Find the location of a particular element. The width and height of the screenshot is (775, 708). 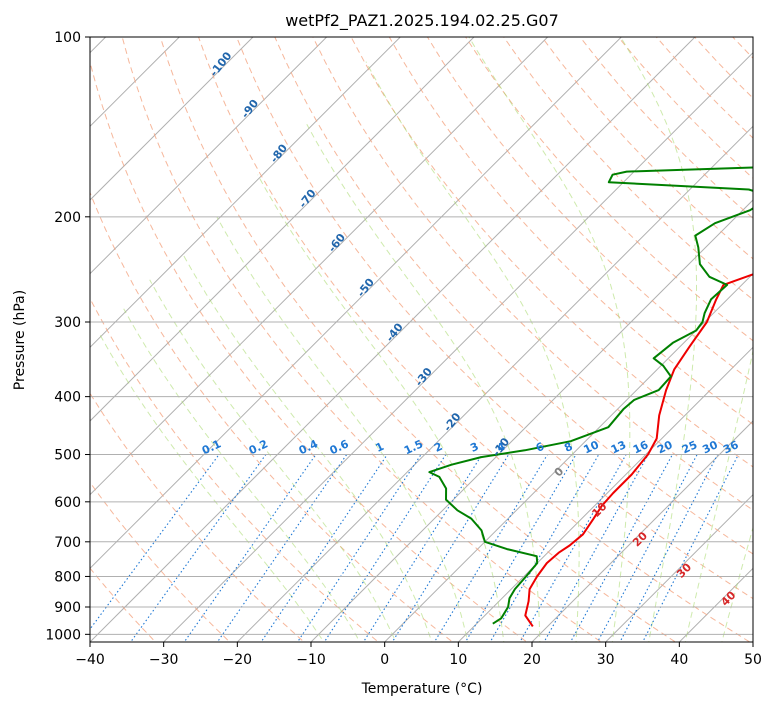

x-tick-label: 30 is located at coordinates (606, 660).